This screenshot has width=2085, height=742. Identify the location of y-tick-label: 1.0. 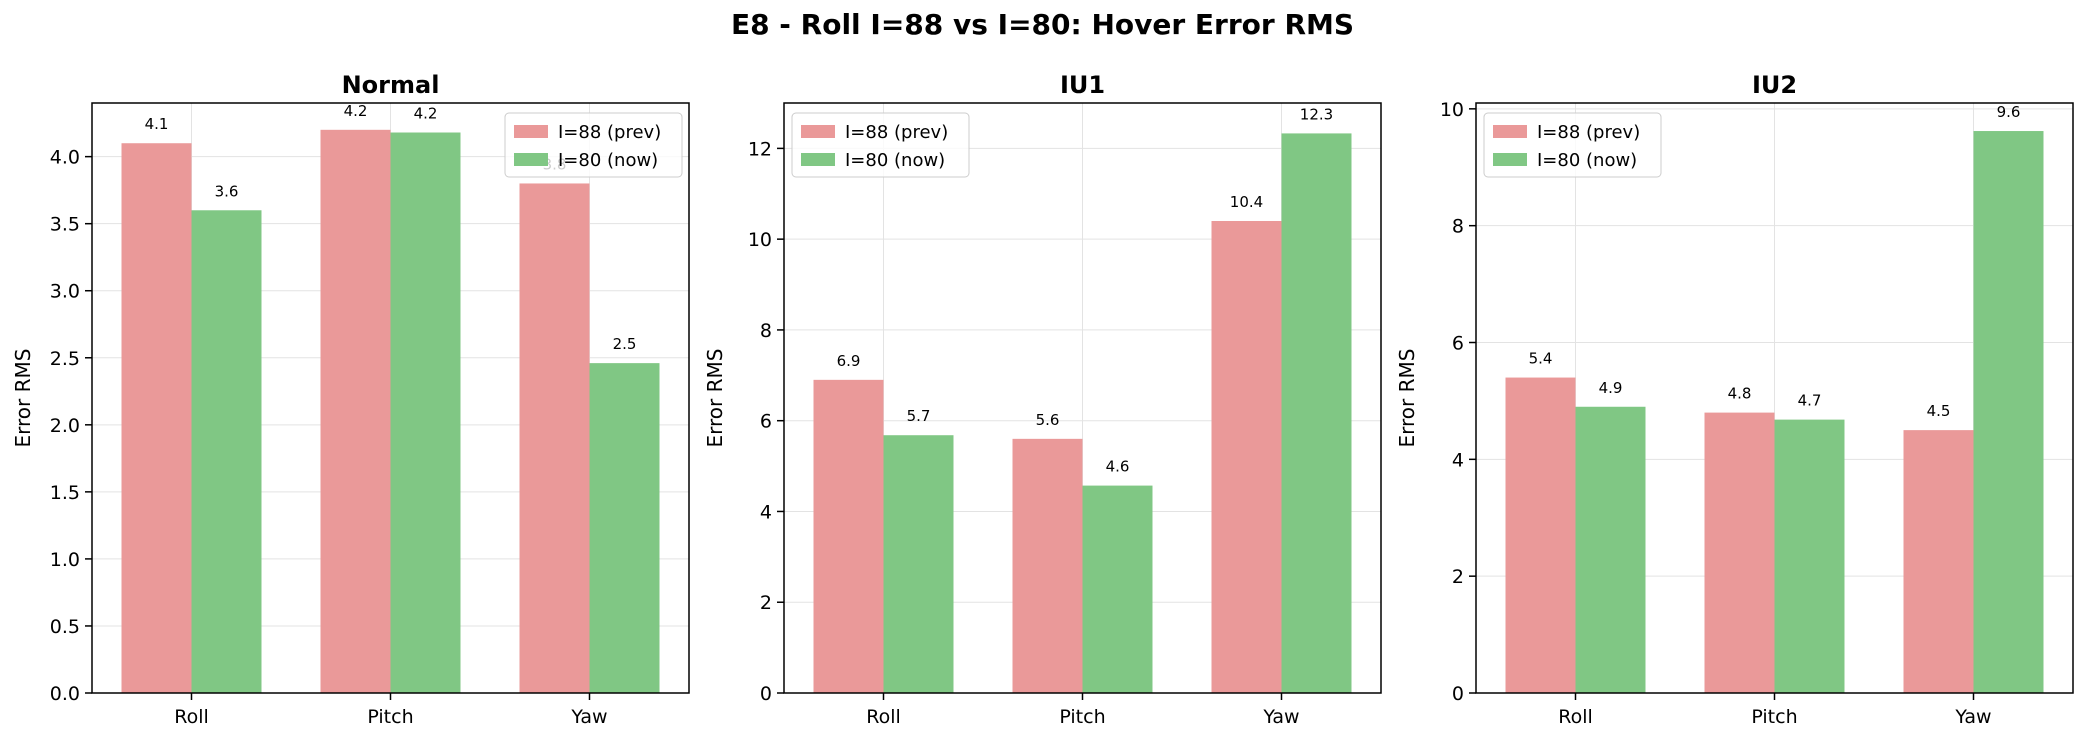
(65, 560).